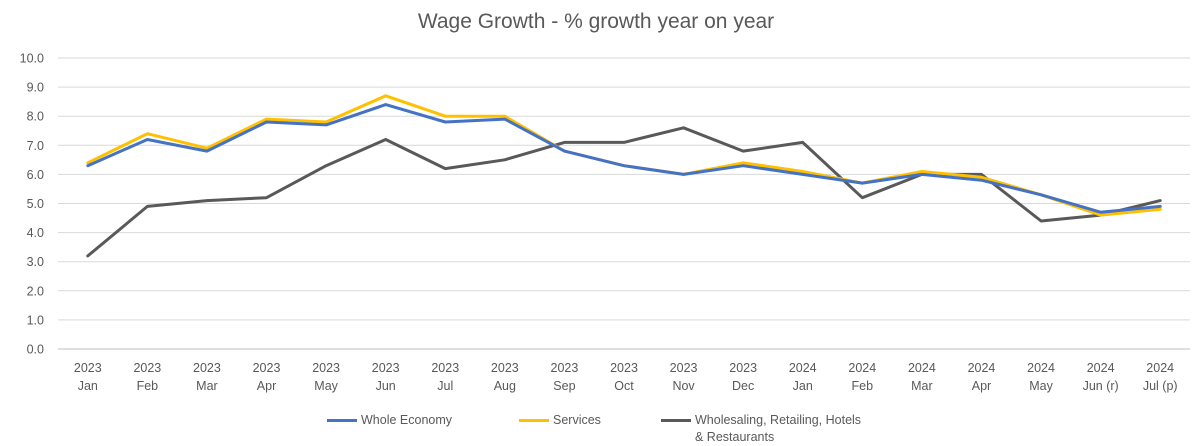 The image size is (1192, 446). Describe the element at coordinates (386, 386) in the screenshot. I see `x-tick-label-month: Jun` at that location.